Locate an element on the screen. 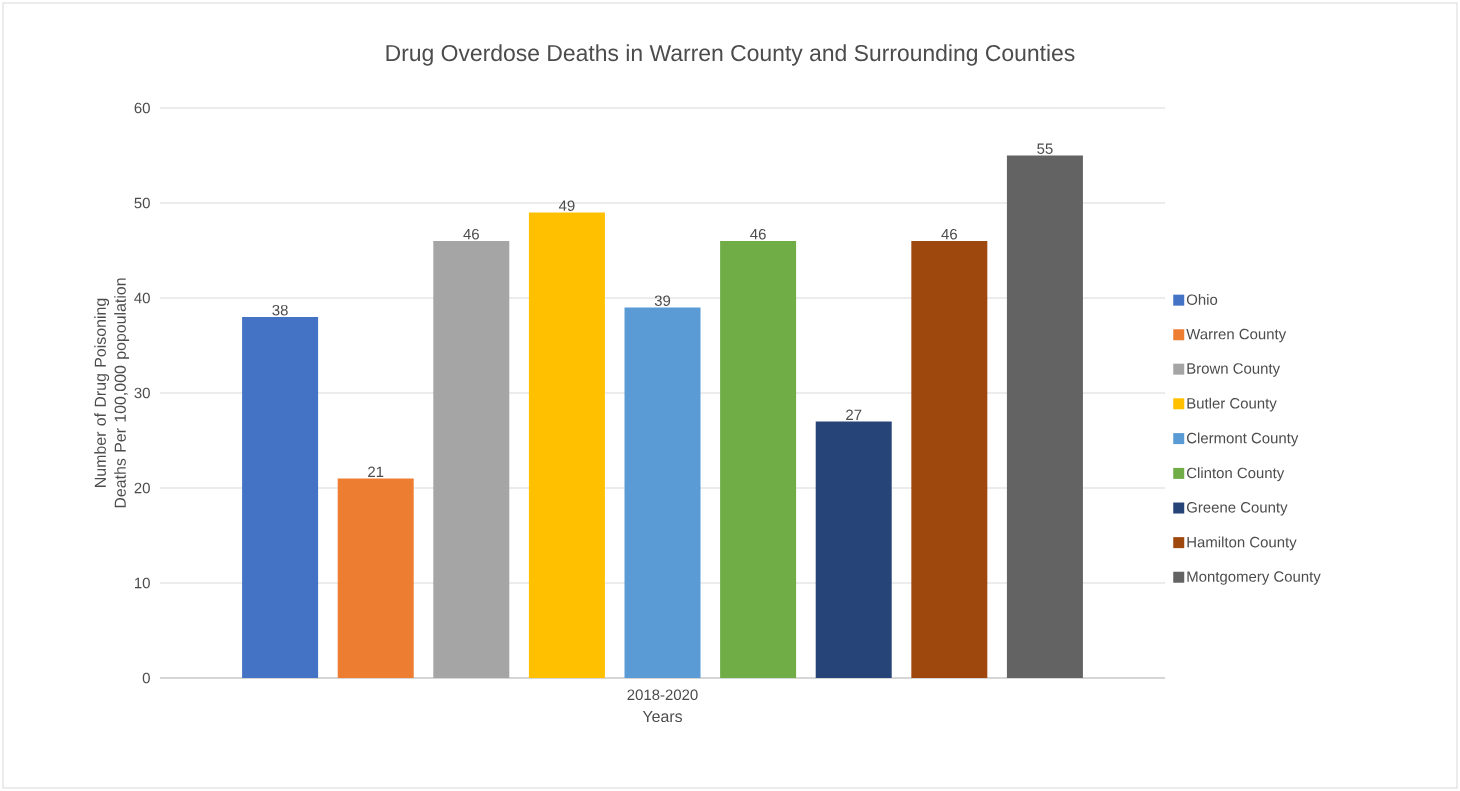  data-label: 39 is located at coordinates (662, 300).